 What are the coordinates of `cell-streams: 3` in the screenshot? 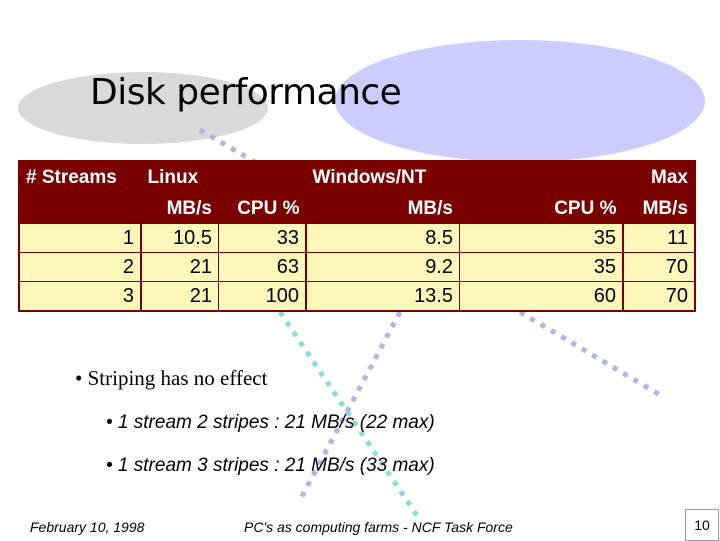 It's located at (80, 296).